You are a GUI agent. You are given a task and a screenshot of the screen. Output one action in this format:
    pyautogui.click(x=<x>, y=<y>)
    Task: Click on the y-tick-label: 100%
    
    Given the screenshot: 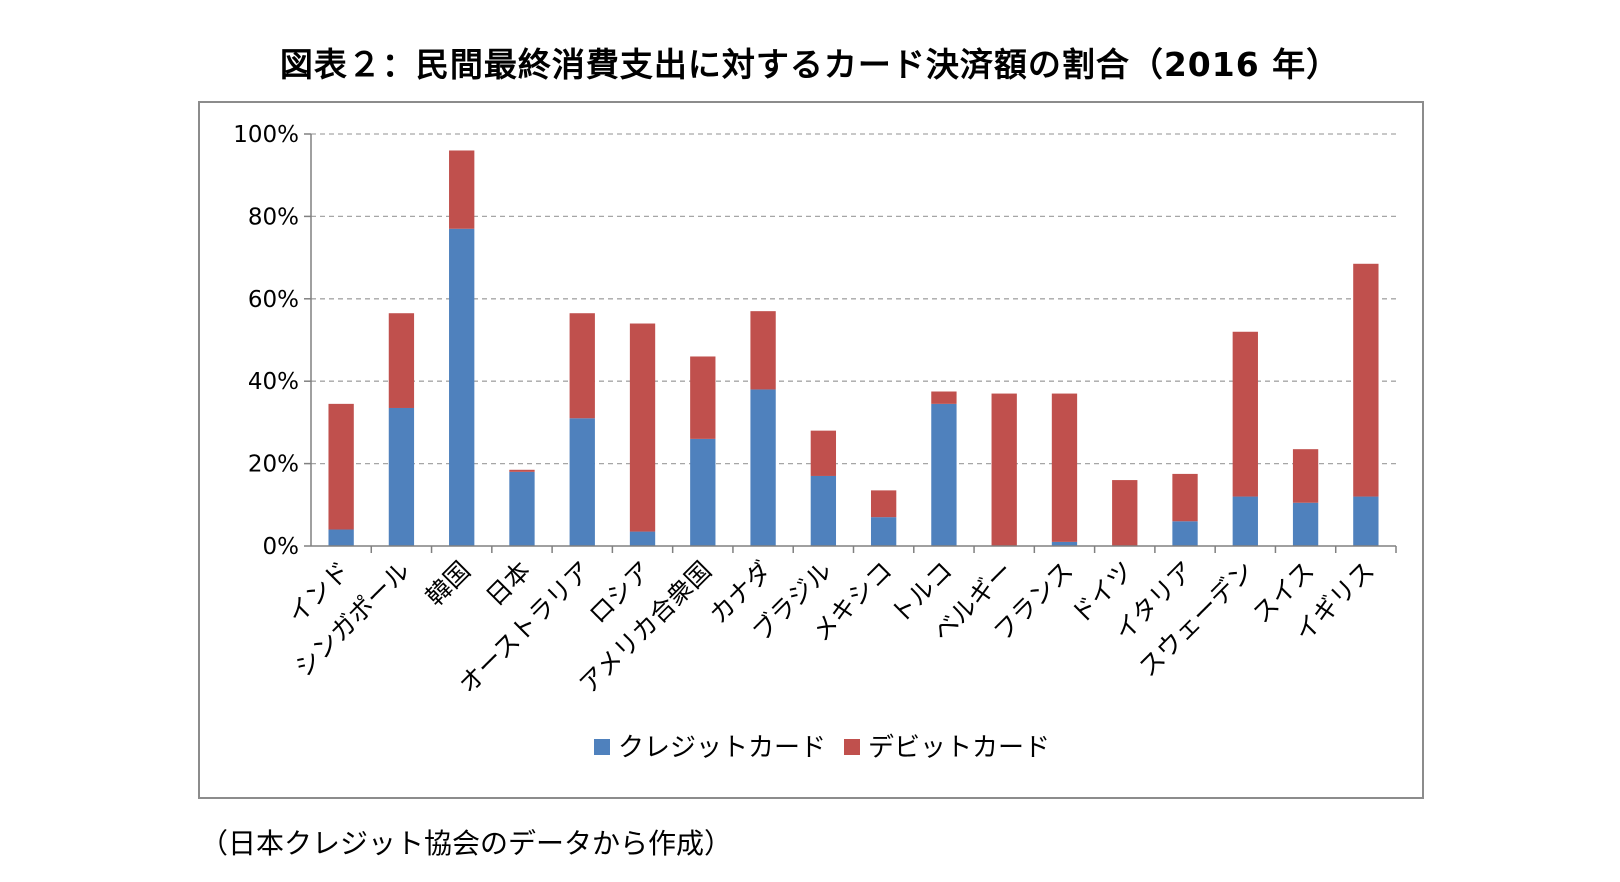 What is the action you would take?
    pyautogui.click(x=266, y=135)
    